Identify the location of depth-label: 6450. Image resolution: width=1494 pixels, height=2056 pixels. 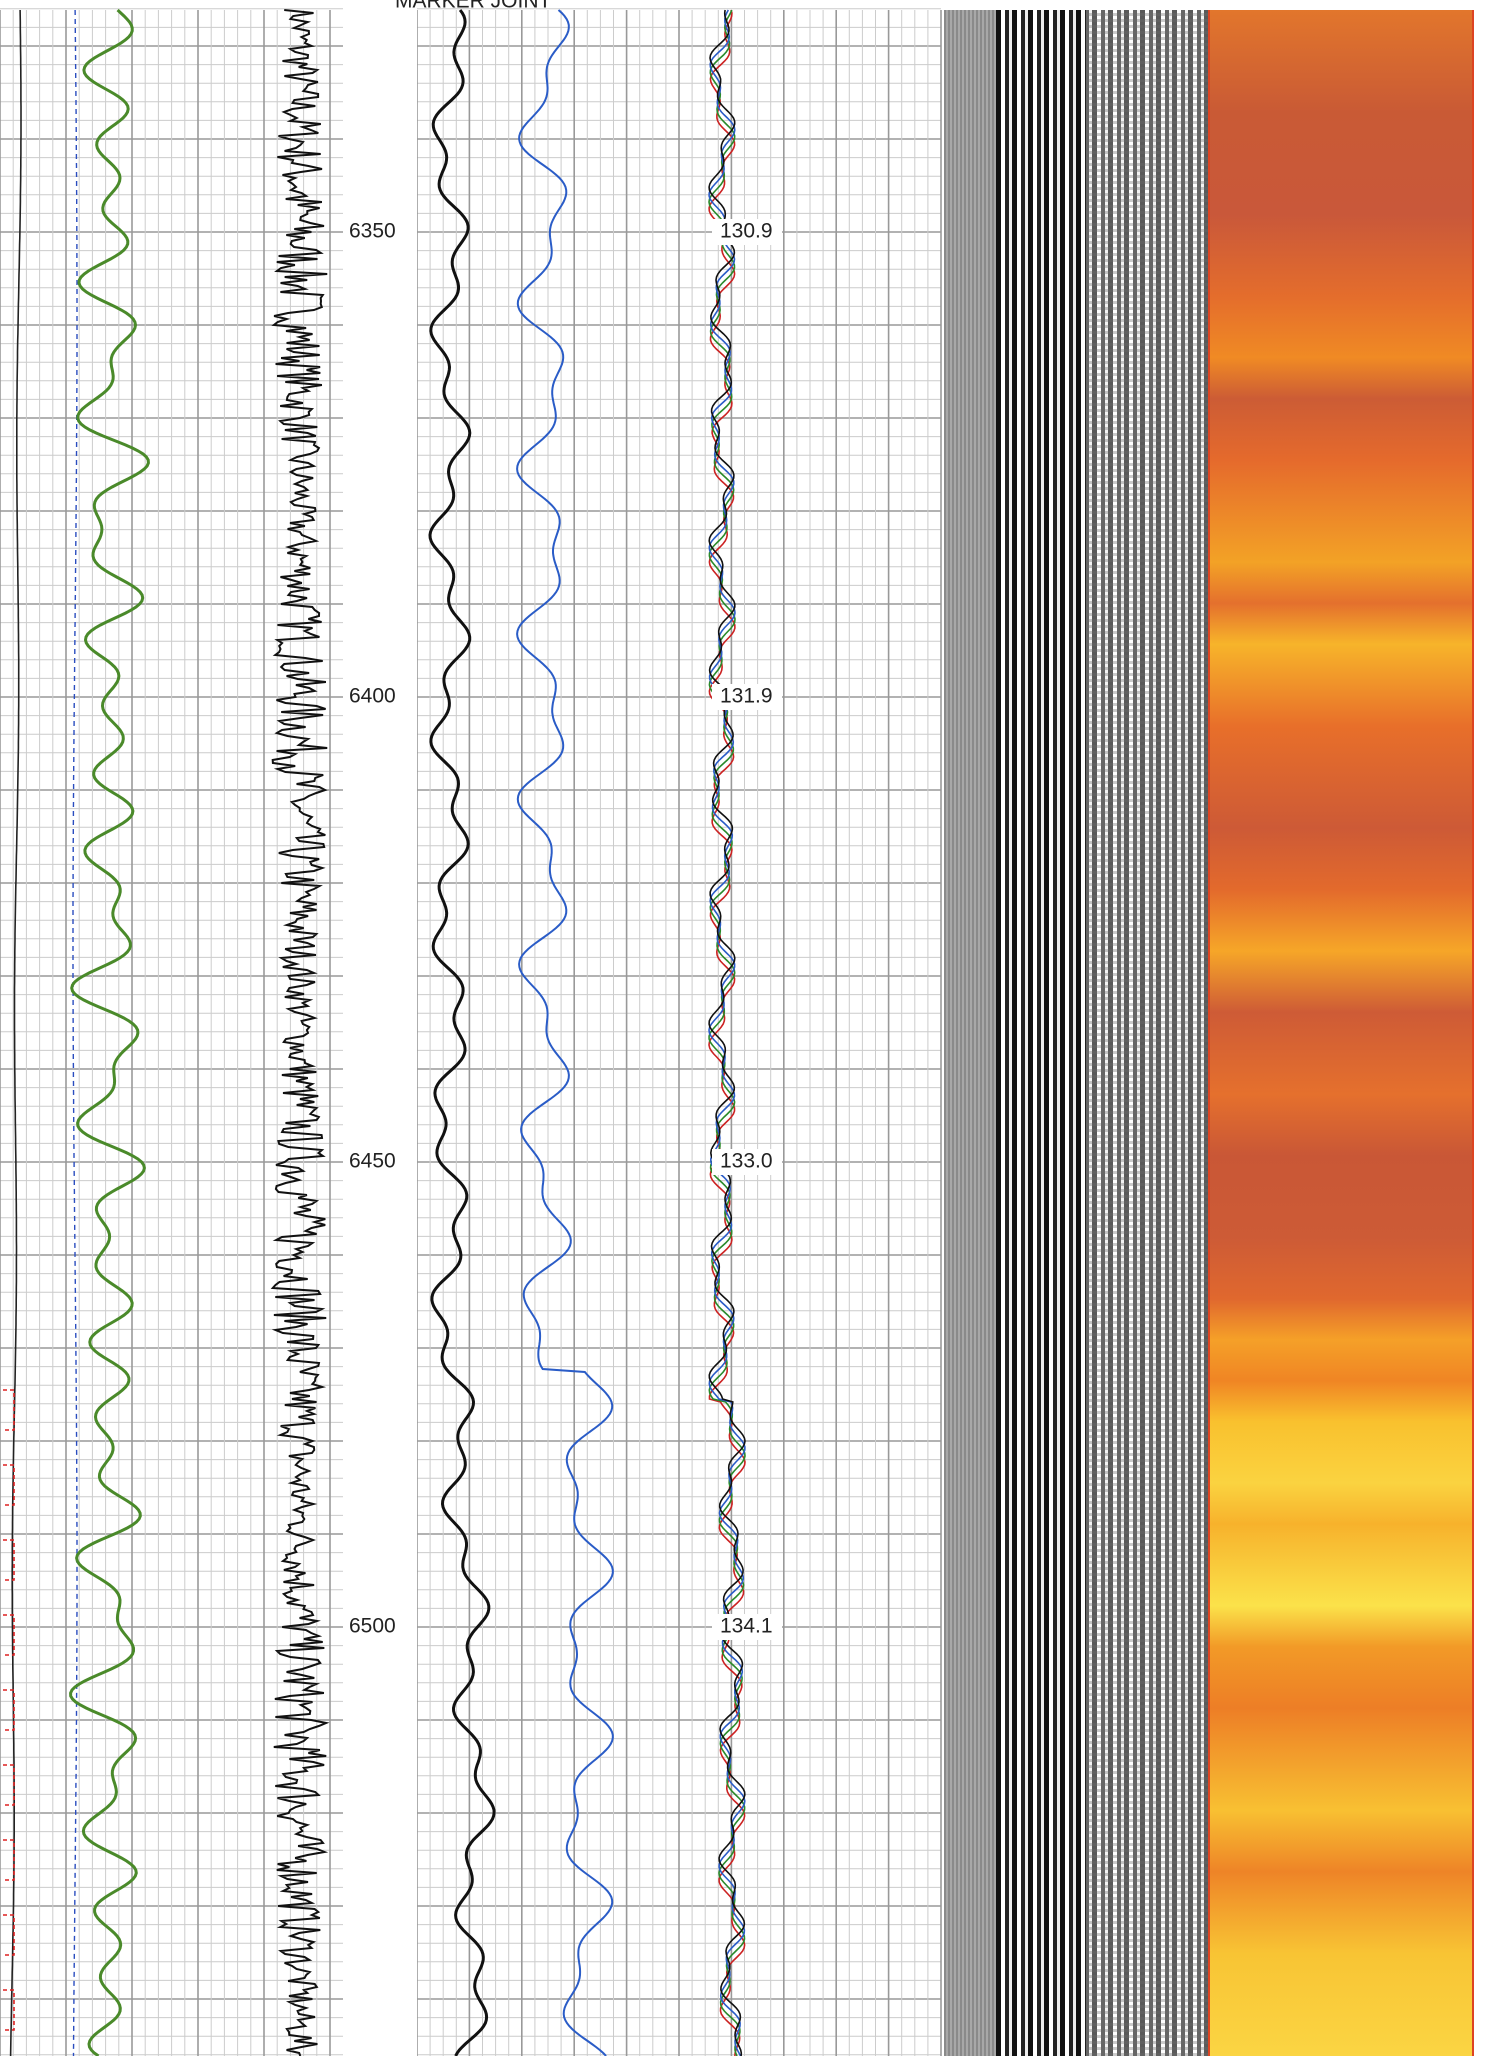
(372, 1161).